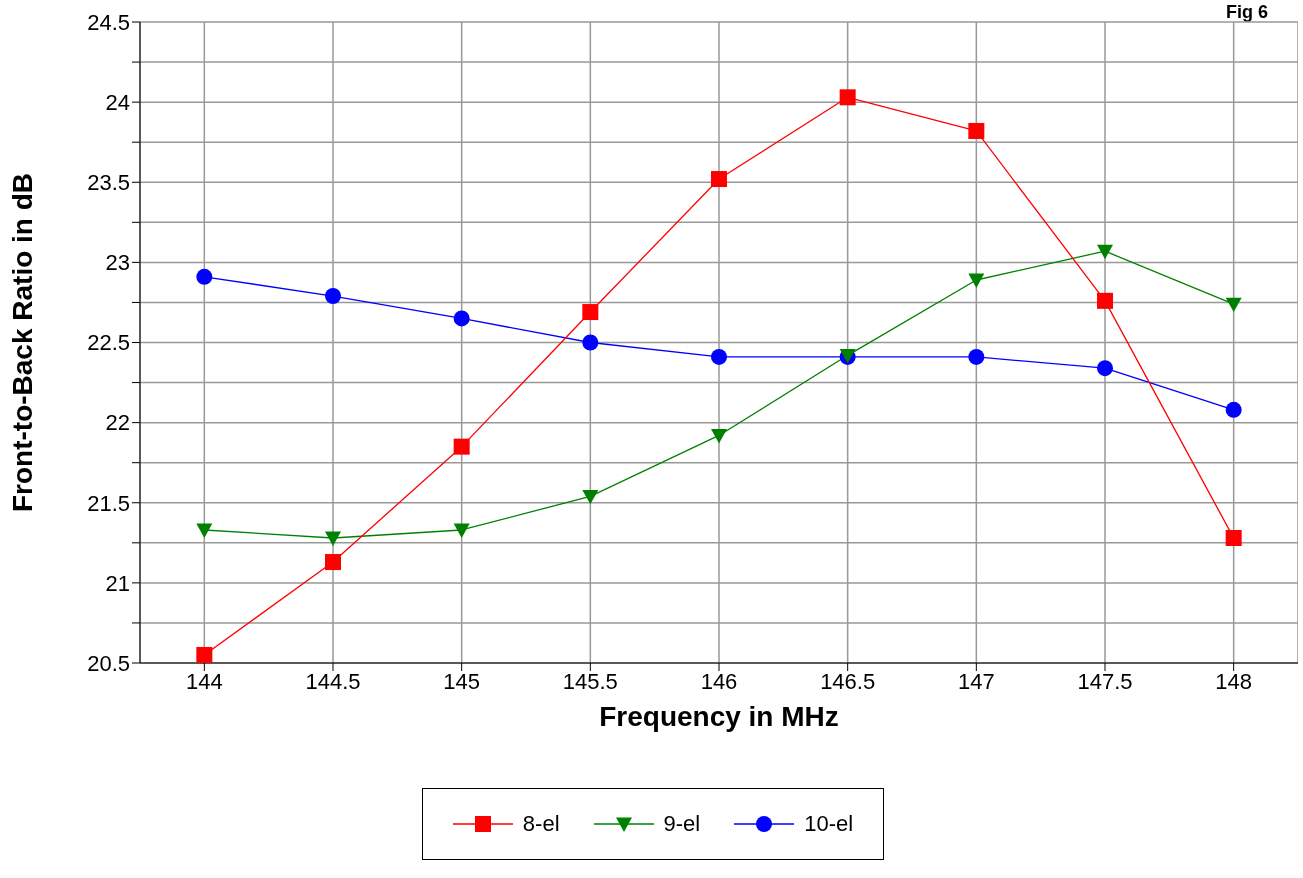 The image size is (1303, 878). What do you see at coordinates (976, 681) in the screenshot?
I see `x-tick-label: 147` at bounding box center [976, 681].